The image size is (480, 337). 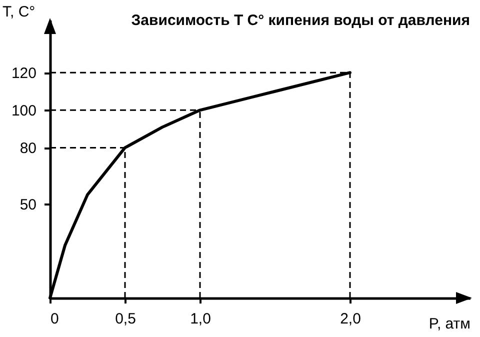 What do you see at coordinates (300, 20) in the screenshot?
I see `chart-title: Зависимость T C° кипения воды от давления` at bounding box center [300, 20].